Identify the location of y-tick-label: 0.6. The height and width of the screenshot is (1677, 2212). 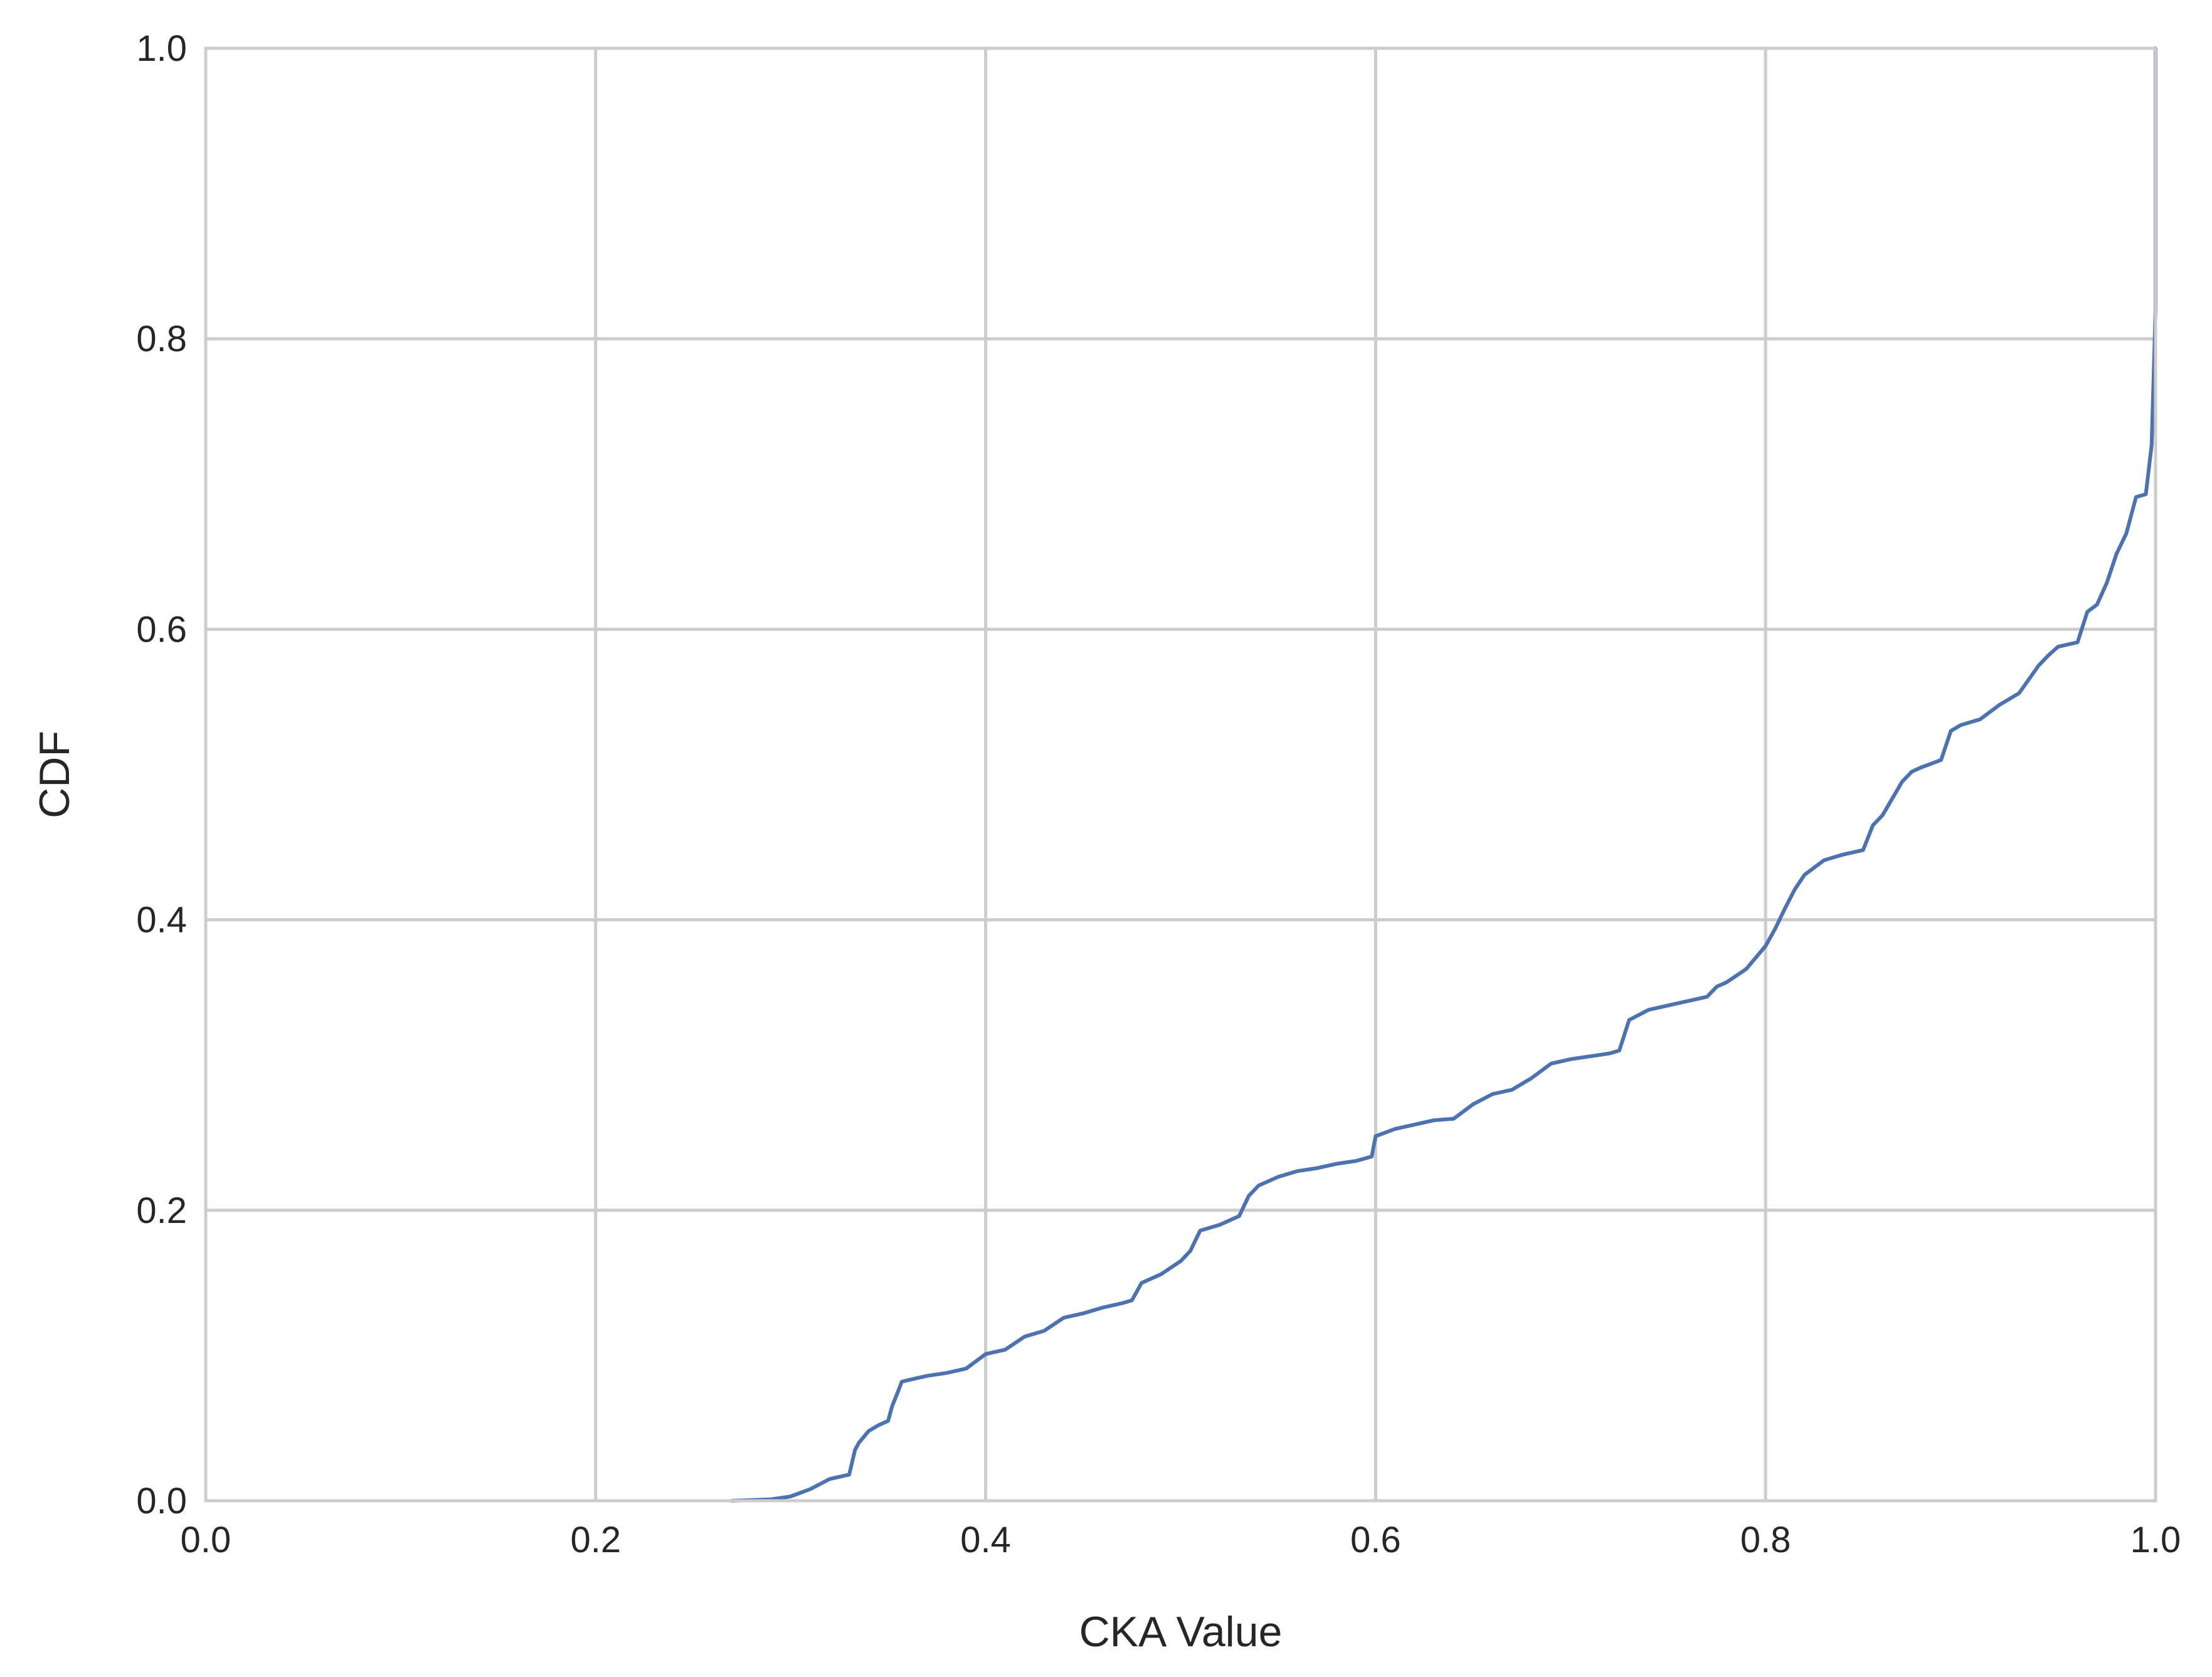
(161, 629).